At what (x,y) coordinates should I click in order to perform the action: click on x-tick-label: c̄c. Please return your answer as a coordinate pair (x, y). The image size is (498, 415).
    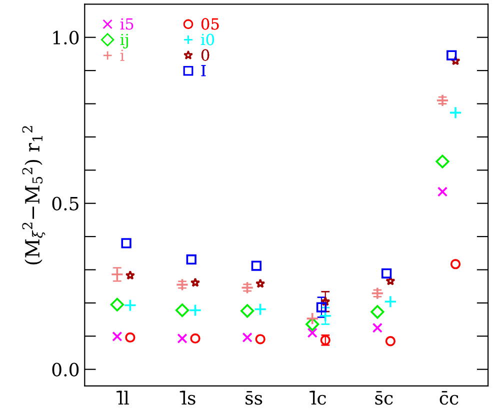
    Looking at the image, I should click on (449, 398).